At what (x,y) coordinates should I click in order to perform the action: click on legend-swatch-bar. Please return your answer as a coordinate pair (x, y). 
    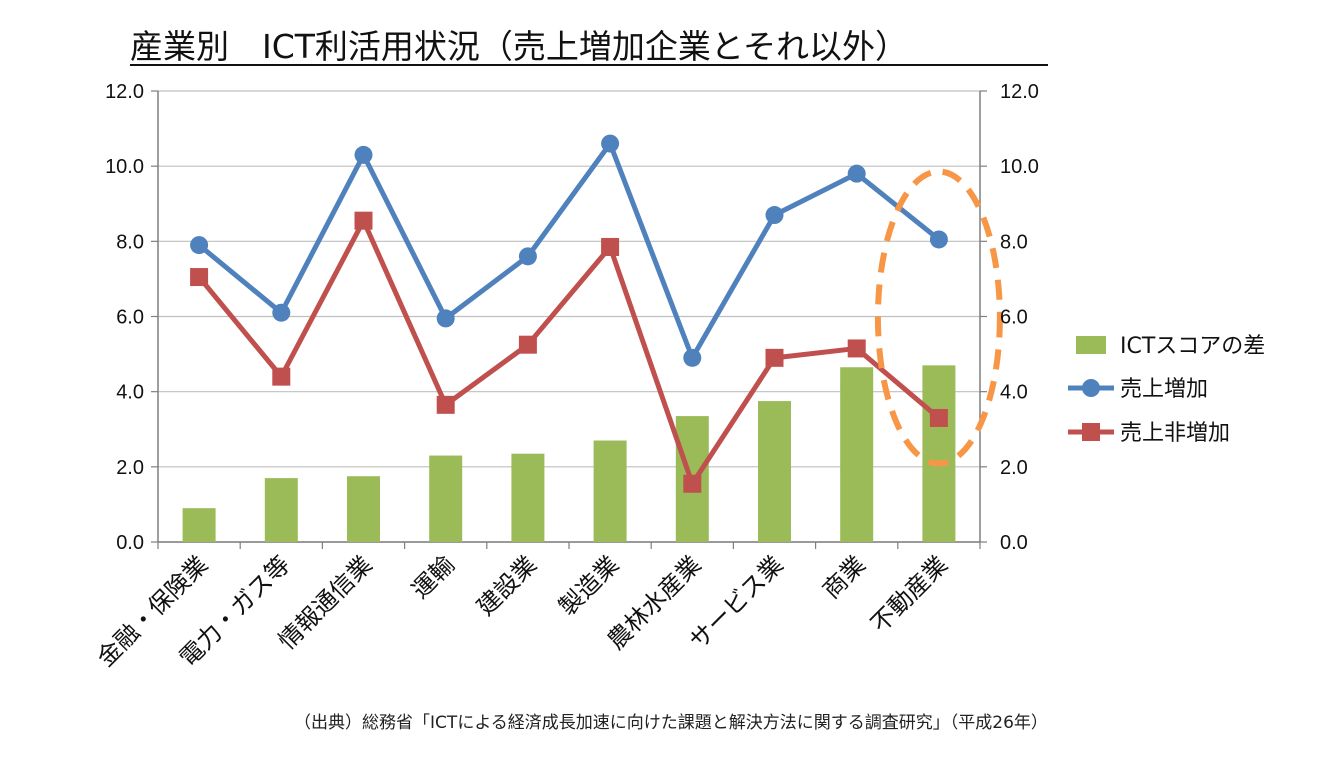
    Looking at the image, I should click on (1091, 345).